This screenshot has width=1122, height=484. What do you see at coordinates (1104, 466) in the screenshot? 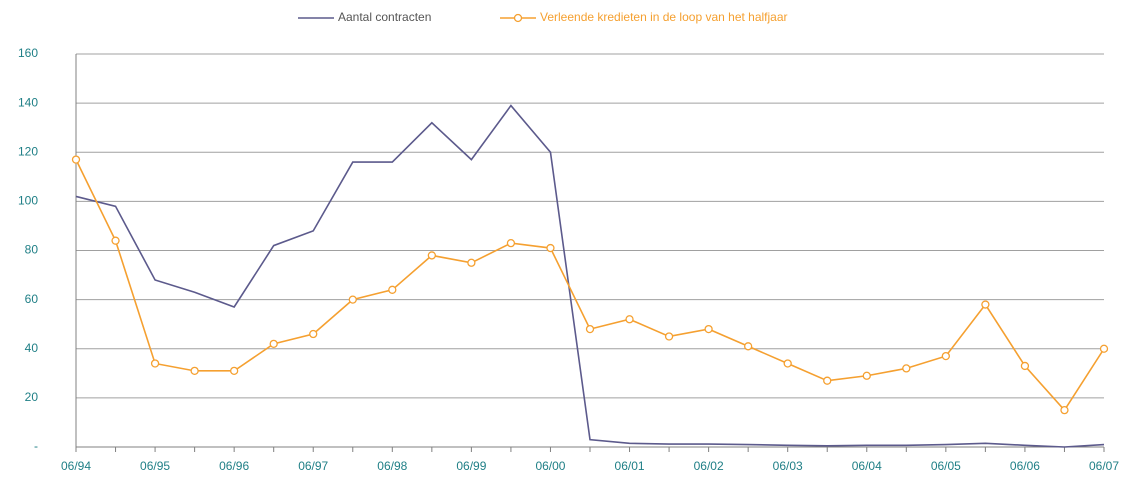
I see `x-tick-label: 06/07` at bounding box center [1104, 466].